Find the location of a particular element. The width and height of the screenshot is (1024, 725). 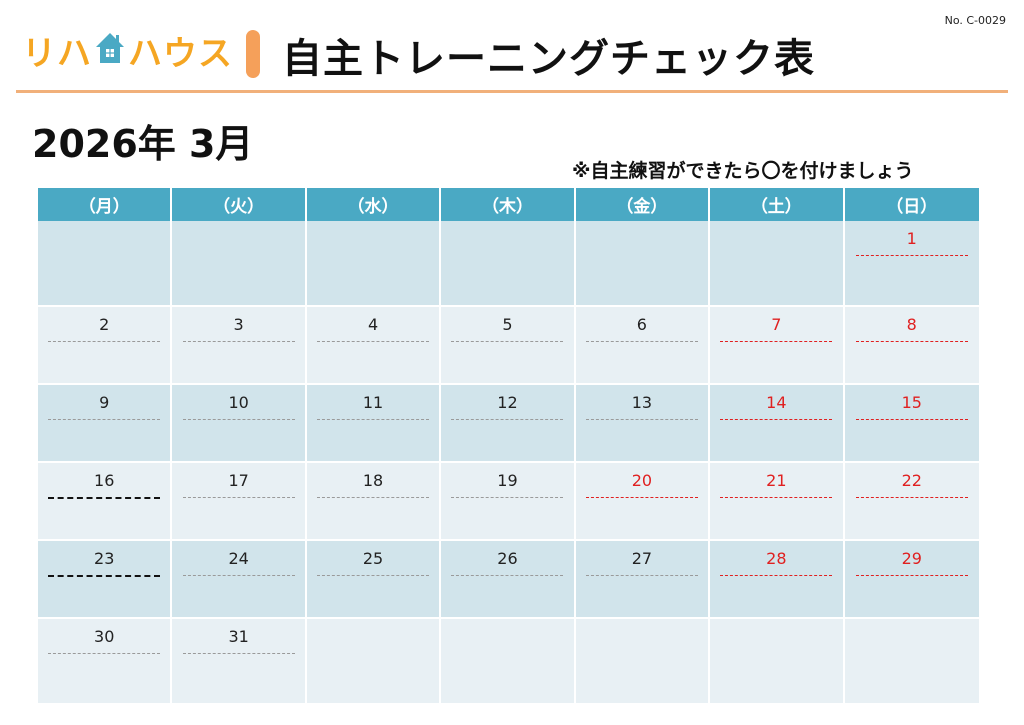

calendar-day-cell: 16 is located at coordinates (105, 502).